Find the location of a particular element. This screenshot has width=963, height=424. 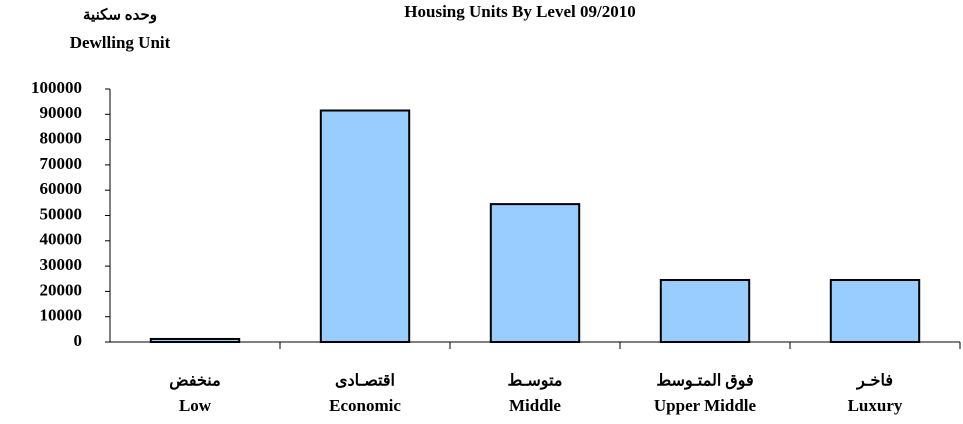

y-axis-label-ar: وحده سكنية is located at coordinates (120, 15).